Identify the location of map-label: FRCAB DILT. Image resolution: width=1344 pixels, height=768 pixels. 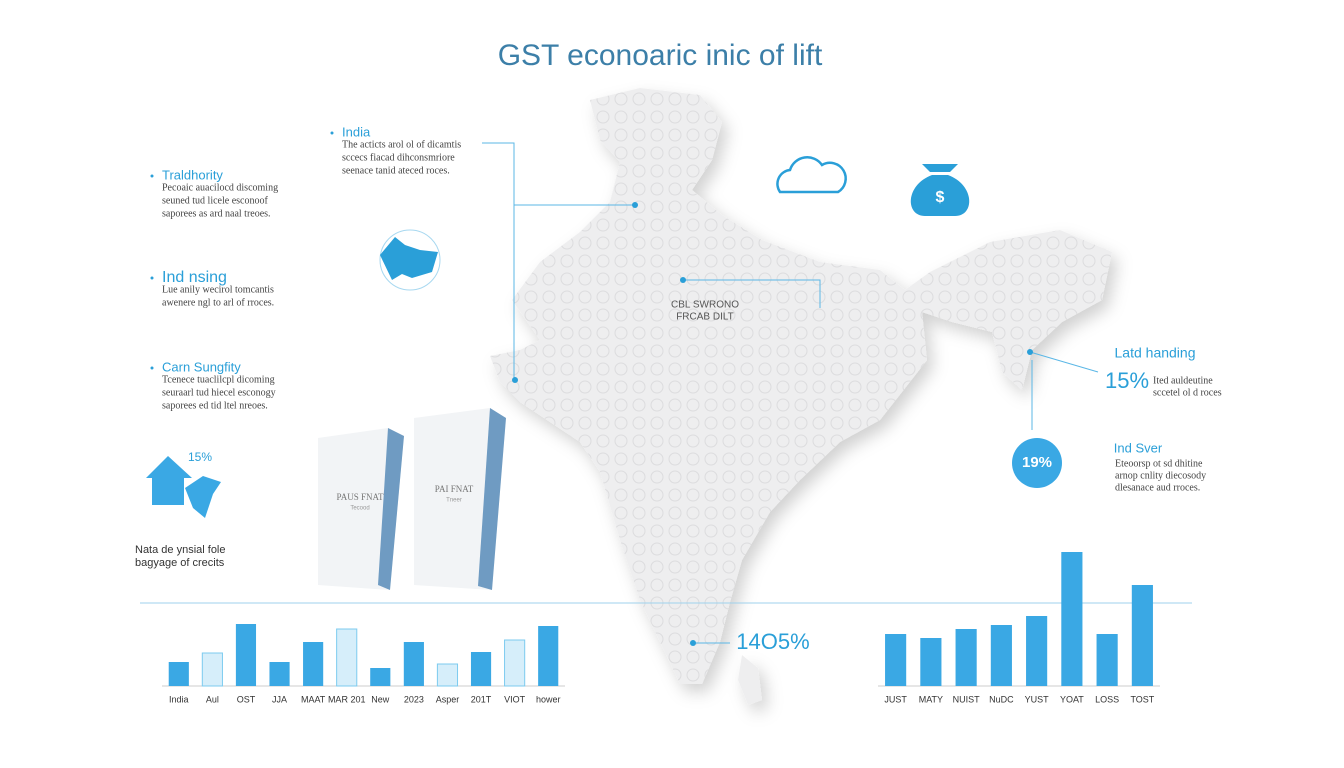
(705, 317).